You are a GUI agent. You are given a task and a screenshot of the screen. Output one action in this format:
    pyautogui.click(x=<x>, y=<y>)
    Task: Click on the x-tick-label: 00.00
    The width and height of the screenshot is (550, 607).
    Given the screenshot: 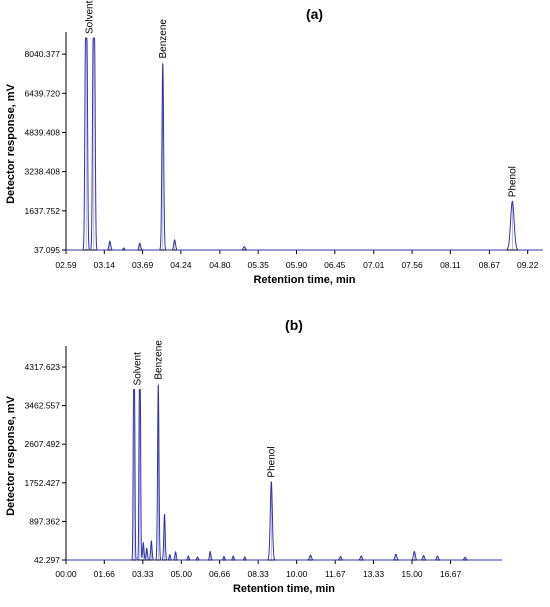 What is the action you would take?
    pyautogui.click(x=66, y=574)
    